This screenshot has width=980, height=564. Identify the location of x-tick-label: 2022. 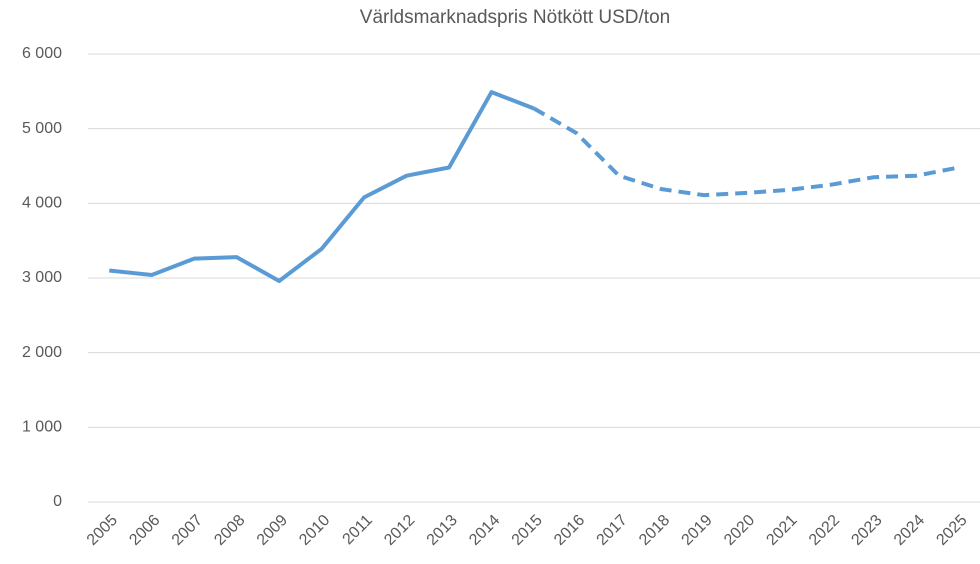
(824, 530).